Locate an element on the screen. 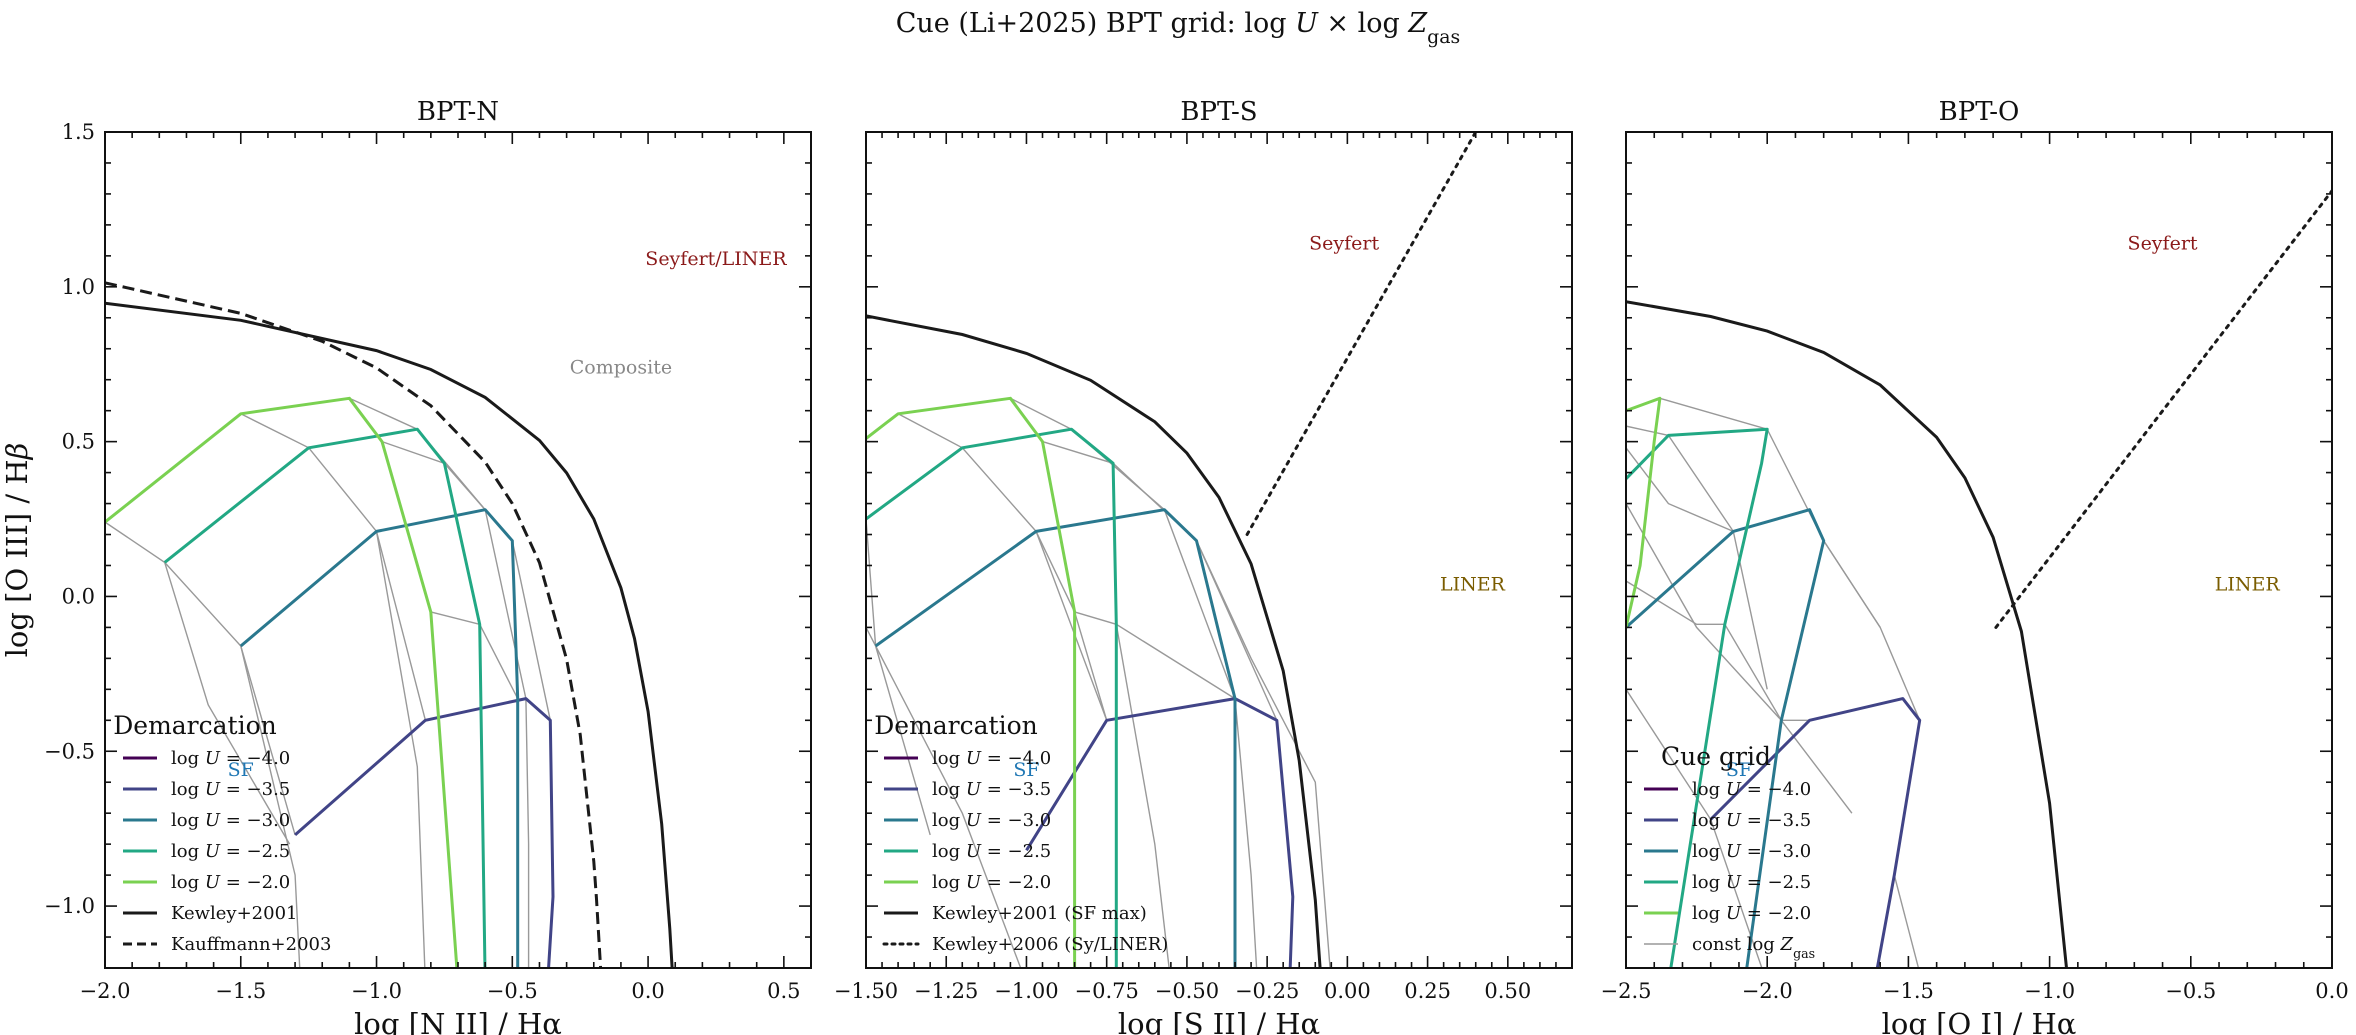 The image size is (2356, 1035). demarcation-kauffmann-2003 is located at coordinates (354, 624).